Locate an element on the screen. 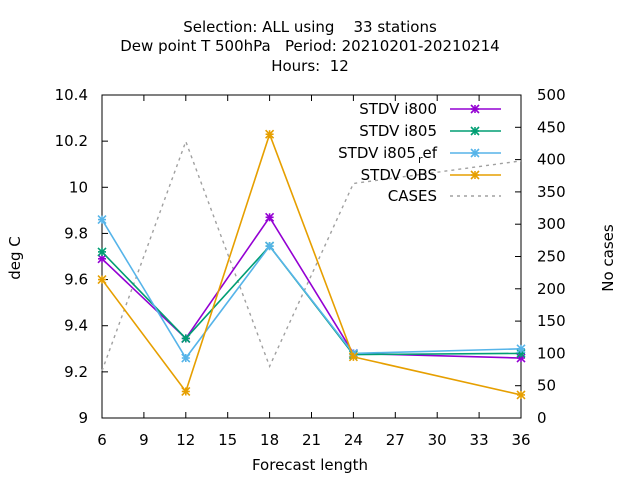 The height and width of the screenshot is (480, 640). legend-item-stdv-i805-ref: STDV i805 ref is located at coordinates (419, 155).